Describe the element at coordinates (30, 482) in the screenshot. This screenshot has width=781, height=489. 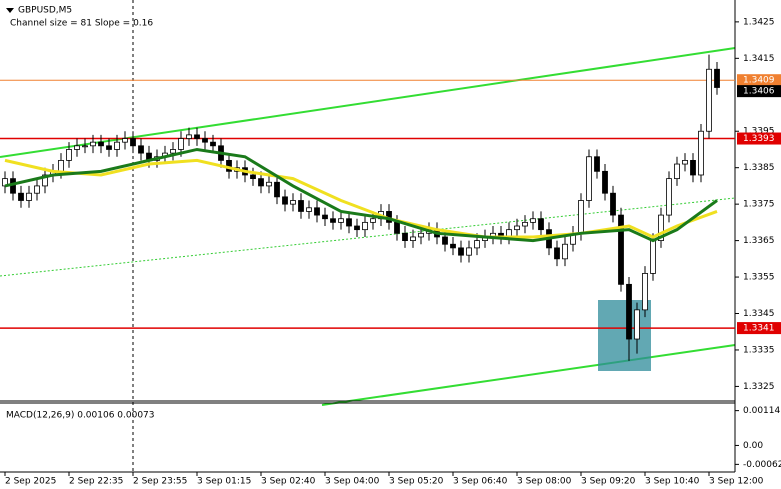
I see `x-tick-label: 2 Sep 2025` at that location.